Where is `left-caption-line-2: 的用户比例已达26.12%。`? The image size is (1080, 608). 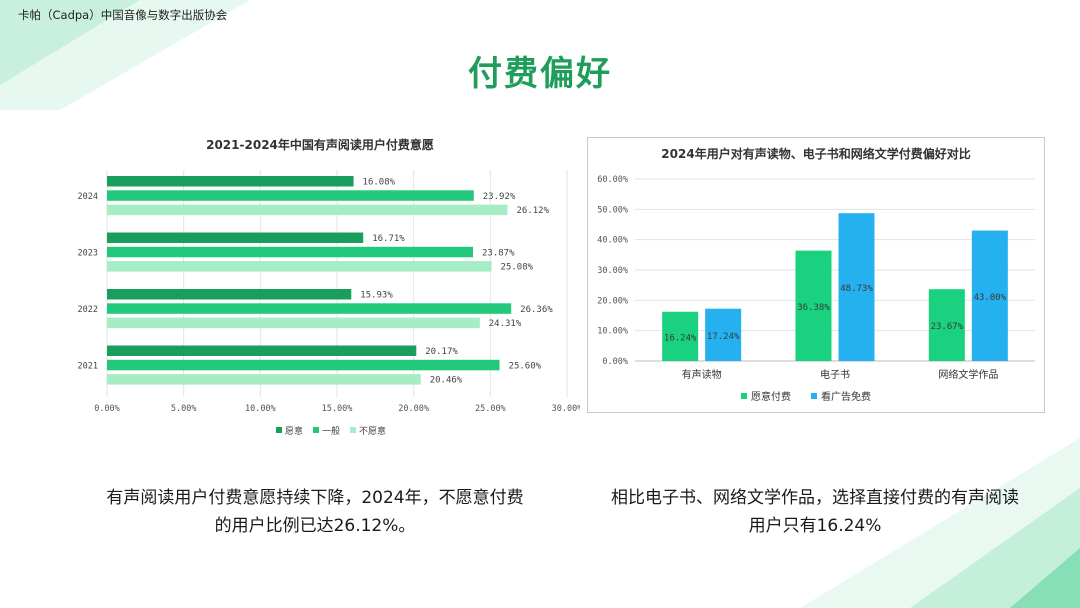 left-caption-line-2: 的用户比例已达26.12%。 is located at coordinates (315, 526).